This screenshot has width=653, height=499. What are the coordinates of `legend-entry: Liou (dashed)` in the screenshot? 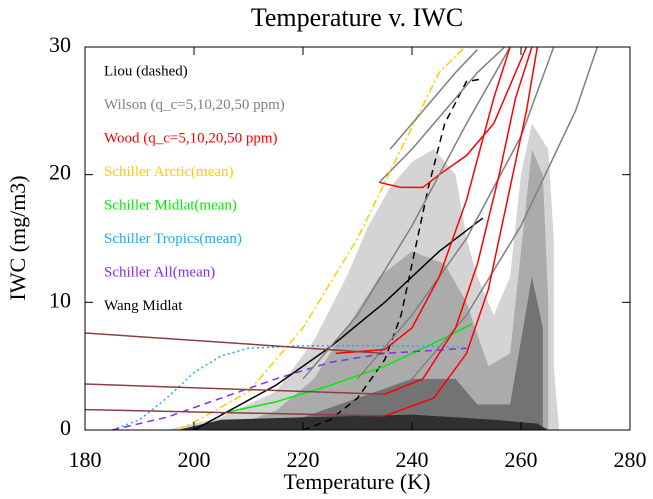 It's located at (146, 71).